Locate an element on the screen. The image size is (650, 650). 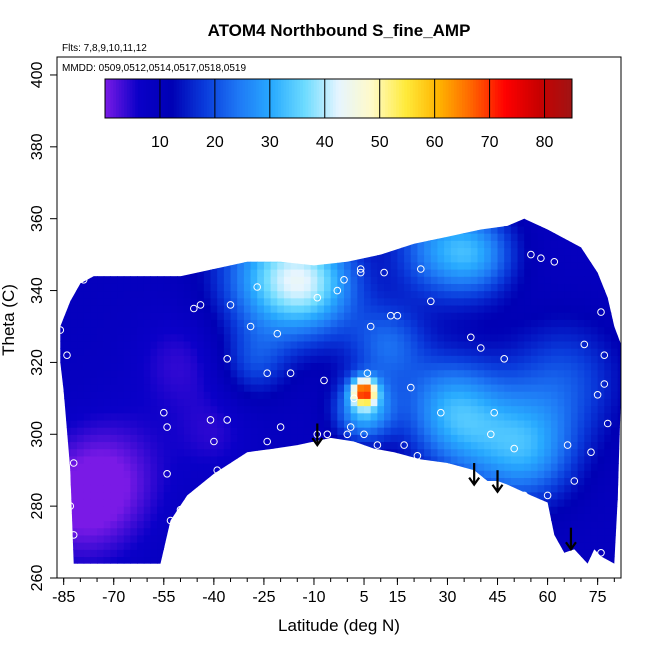
colorbar: 10 20 30 40 50 60 70 80 is located at coordinates (338, 114).